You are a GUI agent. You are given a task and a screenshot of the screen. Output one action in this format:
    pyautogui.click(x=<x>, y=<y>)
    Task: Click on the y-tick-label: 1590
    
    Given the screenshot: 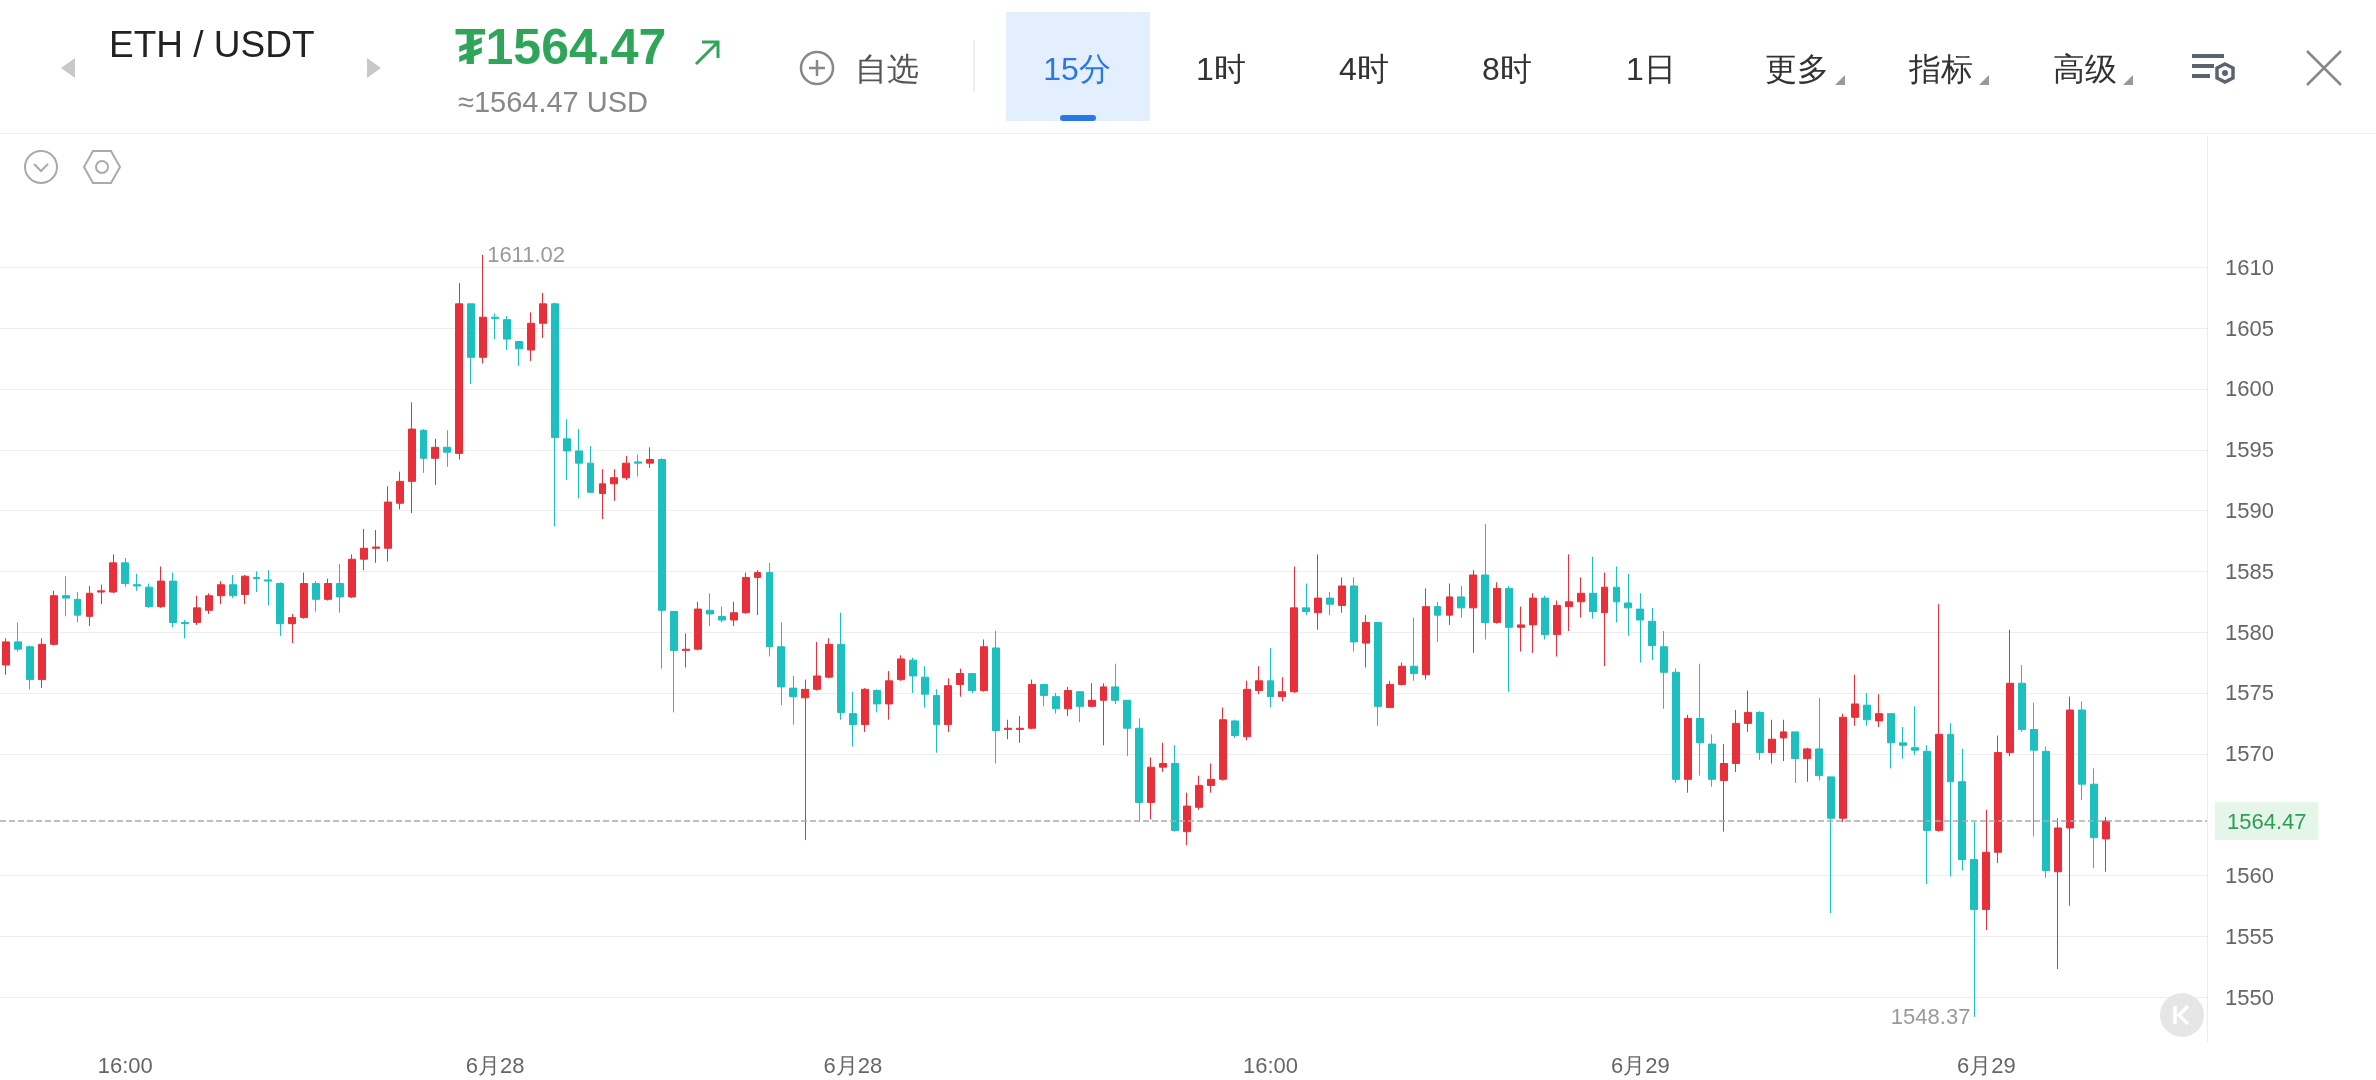 What is the action you would take?
    pyautogui.click(x=2249, y=511)
    